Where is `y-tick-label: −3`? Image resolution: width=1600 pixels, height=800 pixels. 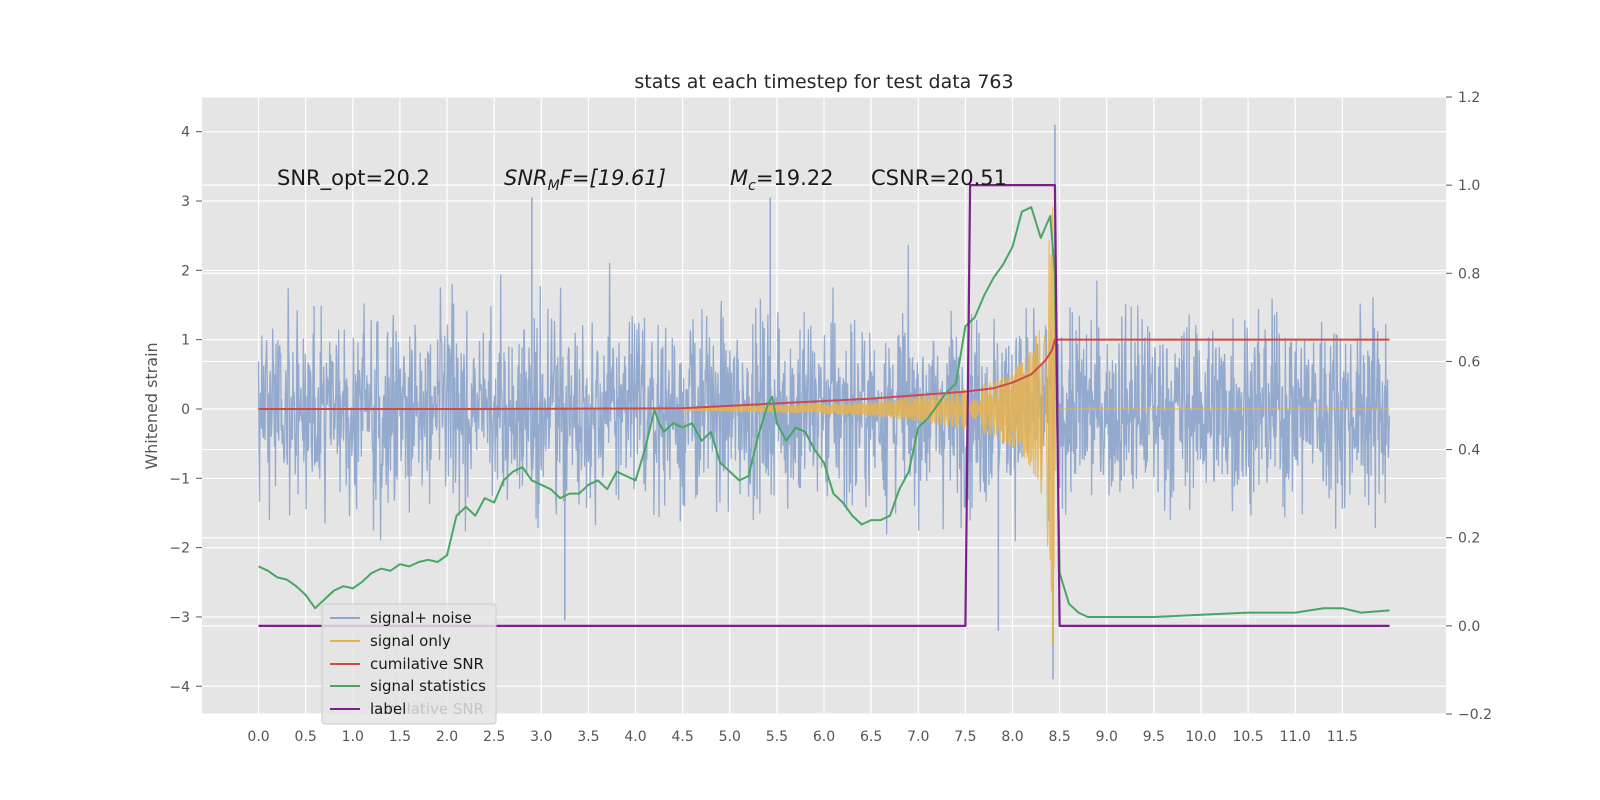 y-tick-label: −3 is located at coordinates (179, 618).